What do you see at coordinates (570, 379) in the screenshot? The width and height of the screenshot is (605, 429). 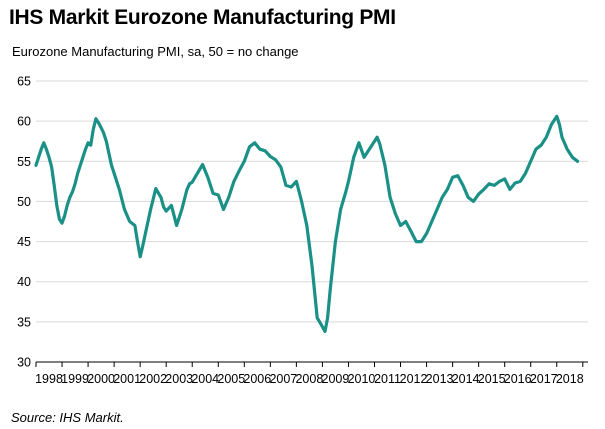 I see `x-tick-label-2018: 2018` at bounding box center [570, 379].